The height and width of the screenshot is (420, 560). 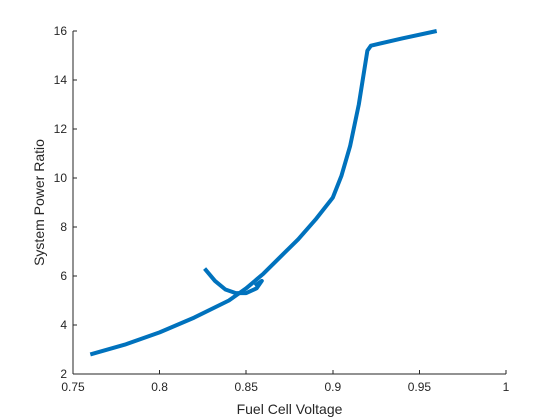 What do you see at coordinates (63, 227) in the screenshot?
I see `y-tick-label: 8` at bounding box center [63, 227].